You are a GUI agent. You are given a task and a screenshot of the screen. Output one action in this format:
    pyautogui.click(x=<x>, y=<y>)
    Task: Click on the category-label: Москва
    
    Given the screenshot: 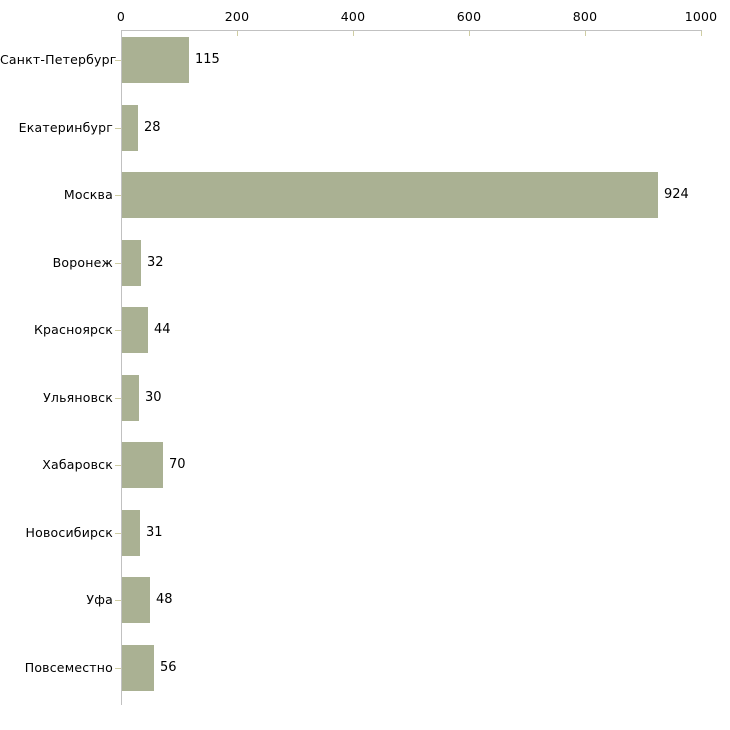 What is the action you would take?
    pyautogui.click(x=88, y=194)
    